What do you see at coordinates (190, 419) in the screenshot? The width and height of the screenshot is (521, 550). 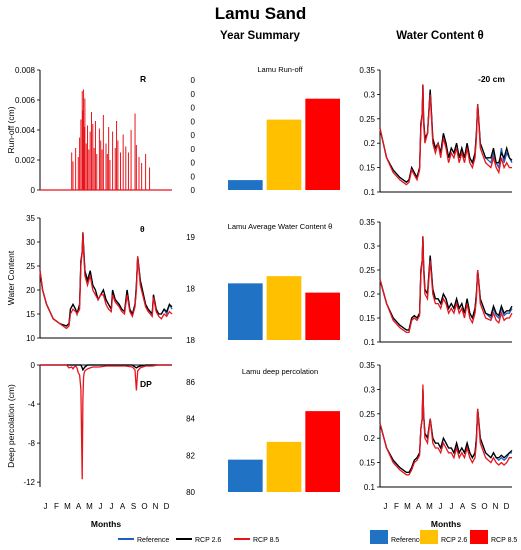 I see `dp_year-ytick-label: 84` at bounding box center [190, 419].